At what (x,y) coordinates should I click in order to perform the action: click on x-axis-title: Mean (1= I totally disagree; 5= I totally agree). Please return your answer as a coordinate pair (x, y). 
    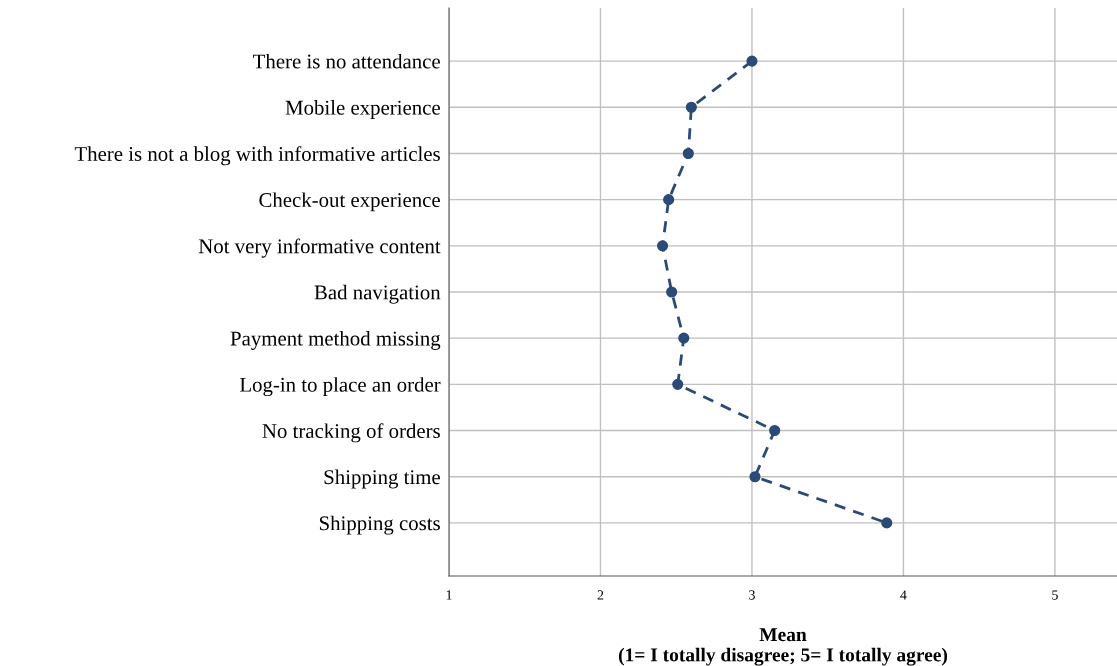
    Looking at the image, I should click on (783, 647).